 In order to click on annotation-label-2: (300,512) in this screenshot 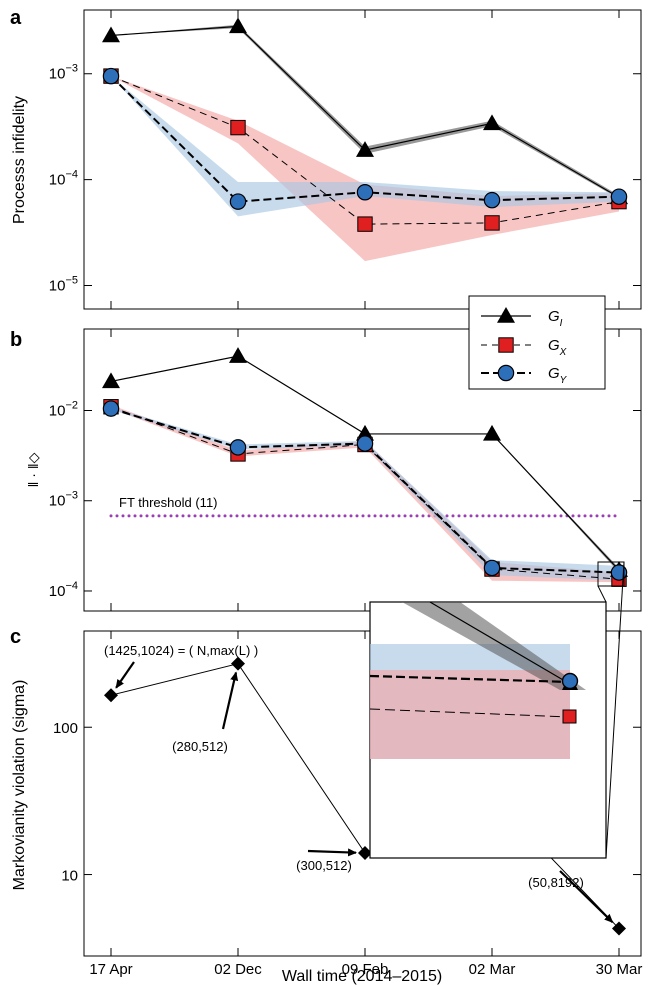, I will do `click(324, 865)`.